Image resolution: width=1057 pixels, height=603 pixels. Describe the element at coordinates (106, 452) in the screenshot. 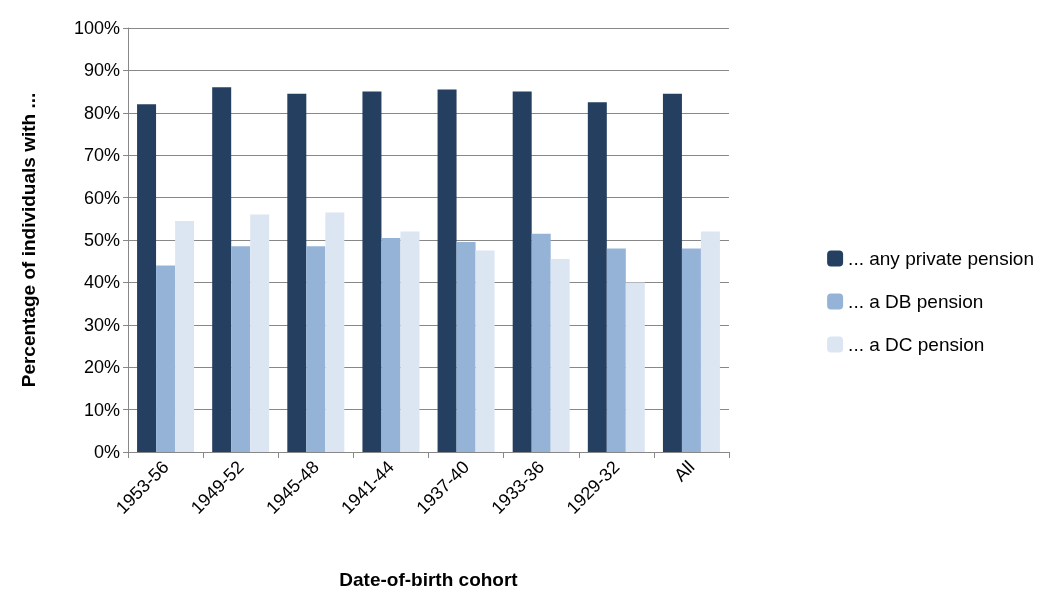

I see `y-tick-label: 0%` at that location.